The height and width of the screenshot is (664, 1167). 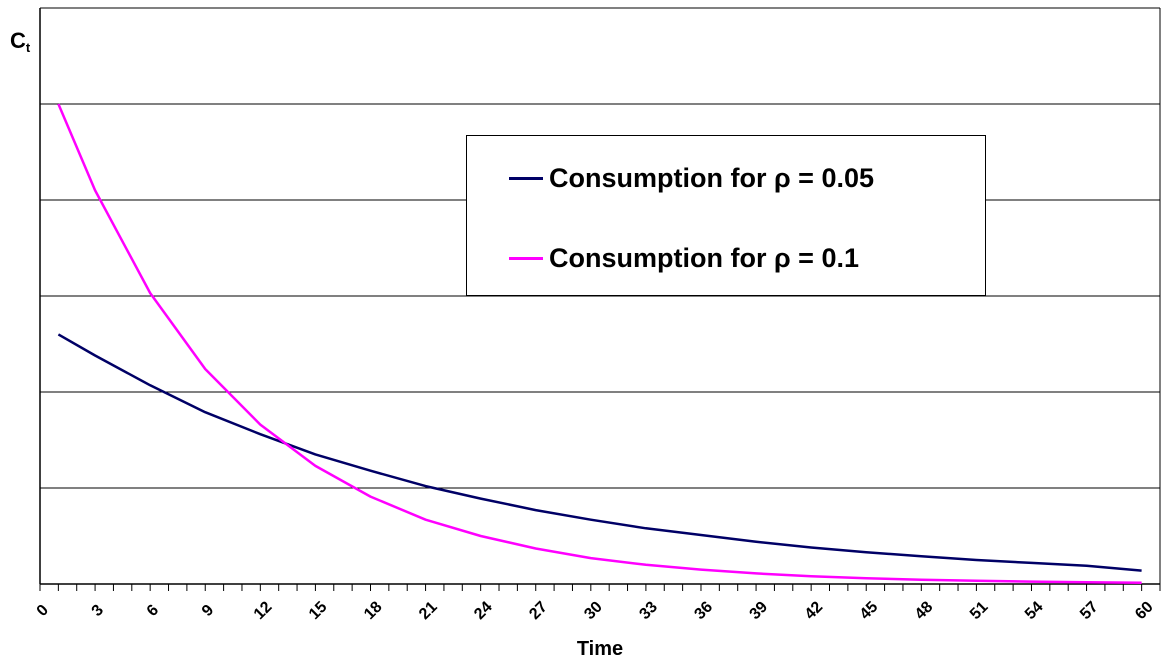 I want to click on x-tick-label-24: 24, so click(x=483, y=610).